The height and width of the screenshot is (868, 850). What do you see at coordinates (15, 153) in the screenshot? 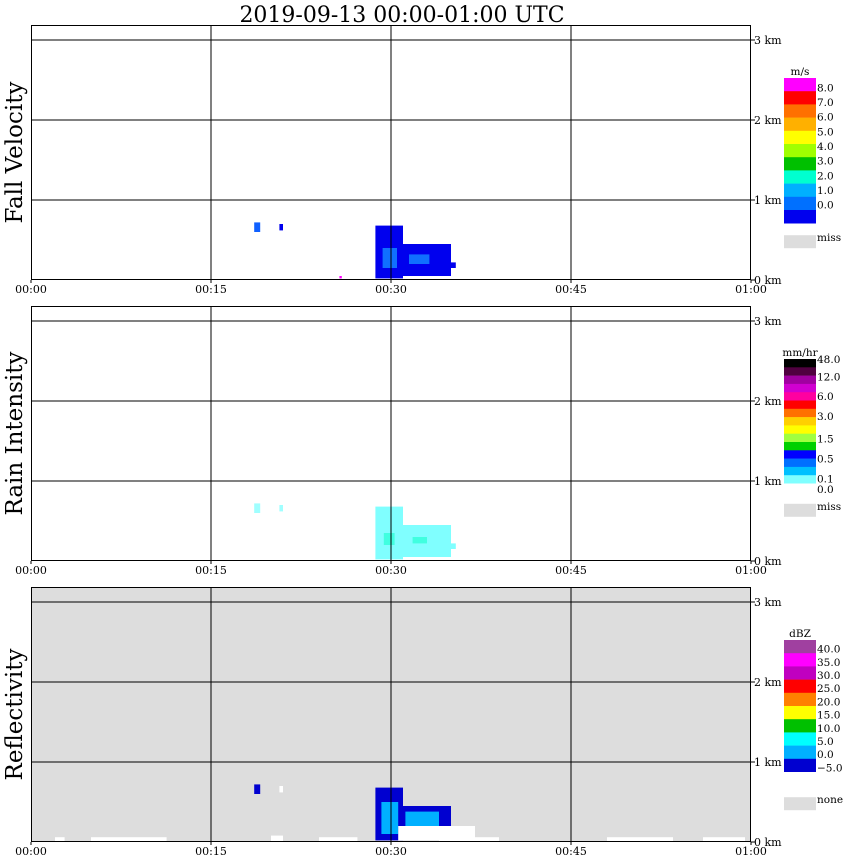
I see `panel-label: Fall Velocity` at bounding box center [15, 153].